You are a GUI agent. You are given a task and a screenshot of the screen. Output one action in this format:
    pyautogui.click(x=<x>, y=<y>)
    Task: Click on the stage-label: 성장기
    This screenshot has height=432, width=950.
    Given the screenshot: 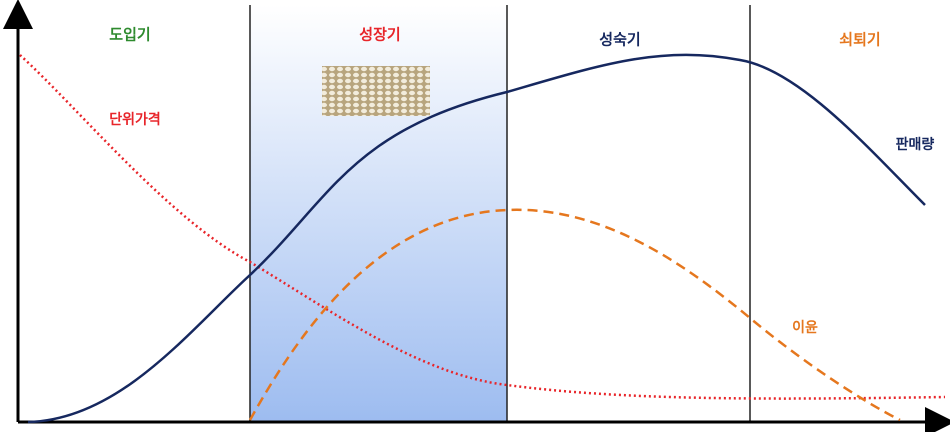 What is the action you would take?
    pyautogui.click(x=379, y=35)
    